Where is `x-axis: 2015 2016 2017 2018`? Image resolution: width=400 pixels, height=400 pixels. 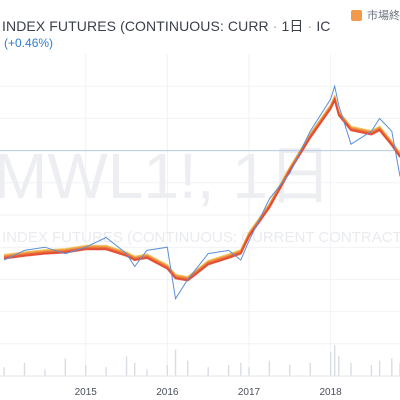 x-axis: 2015 2016 2017 2018 is located at coordinates (200, 386).